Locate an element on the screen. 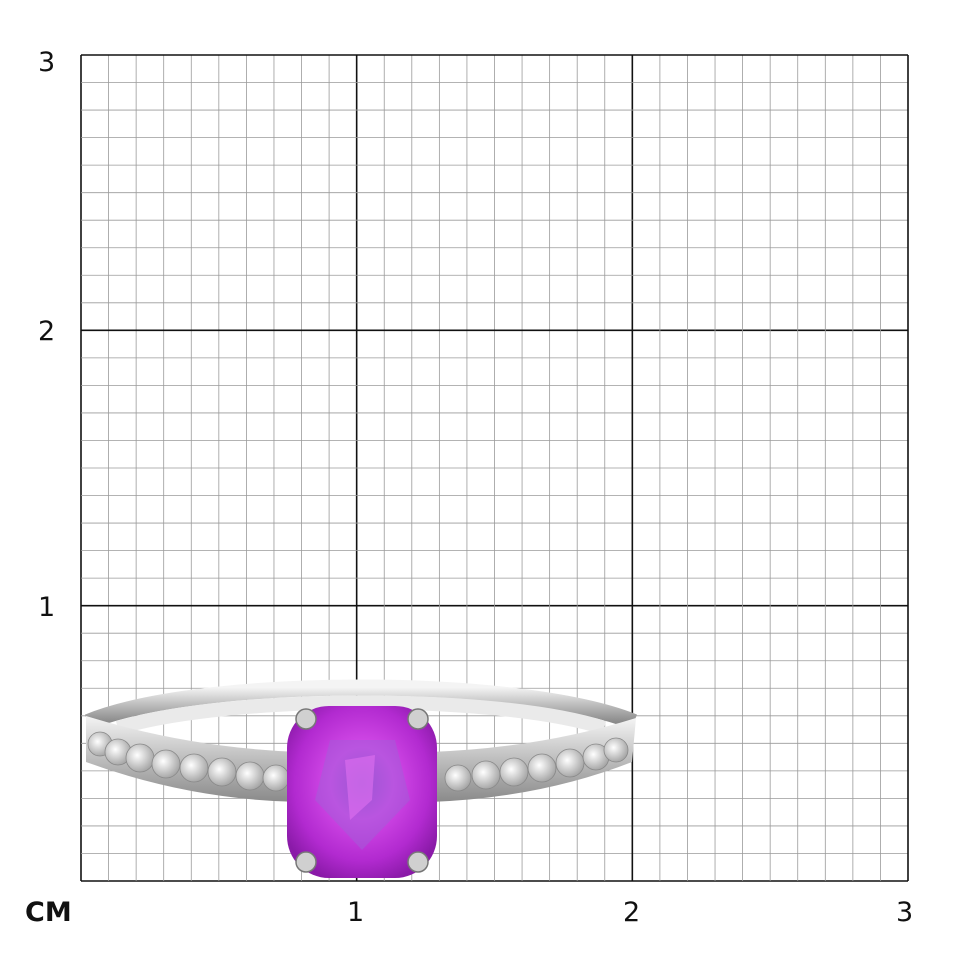 The width and height of the screenshot is (970, 970). pave-diamonds is located at coordinates (358, 761).